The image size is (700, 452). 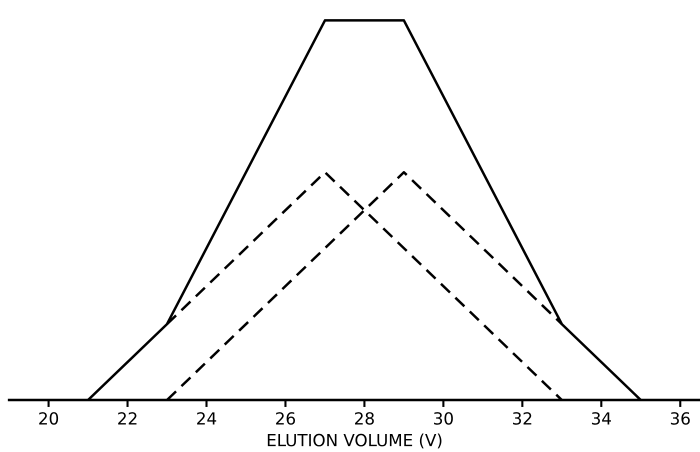 I want to click on x-tick-label: 26, so click(x=286, y=418).